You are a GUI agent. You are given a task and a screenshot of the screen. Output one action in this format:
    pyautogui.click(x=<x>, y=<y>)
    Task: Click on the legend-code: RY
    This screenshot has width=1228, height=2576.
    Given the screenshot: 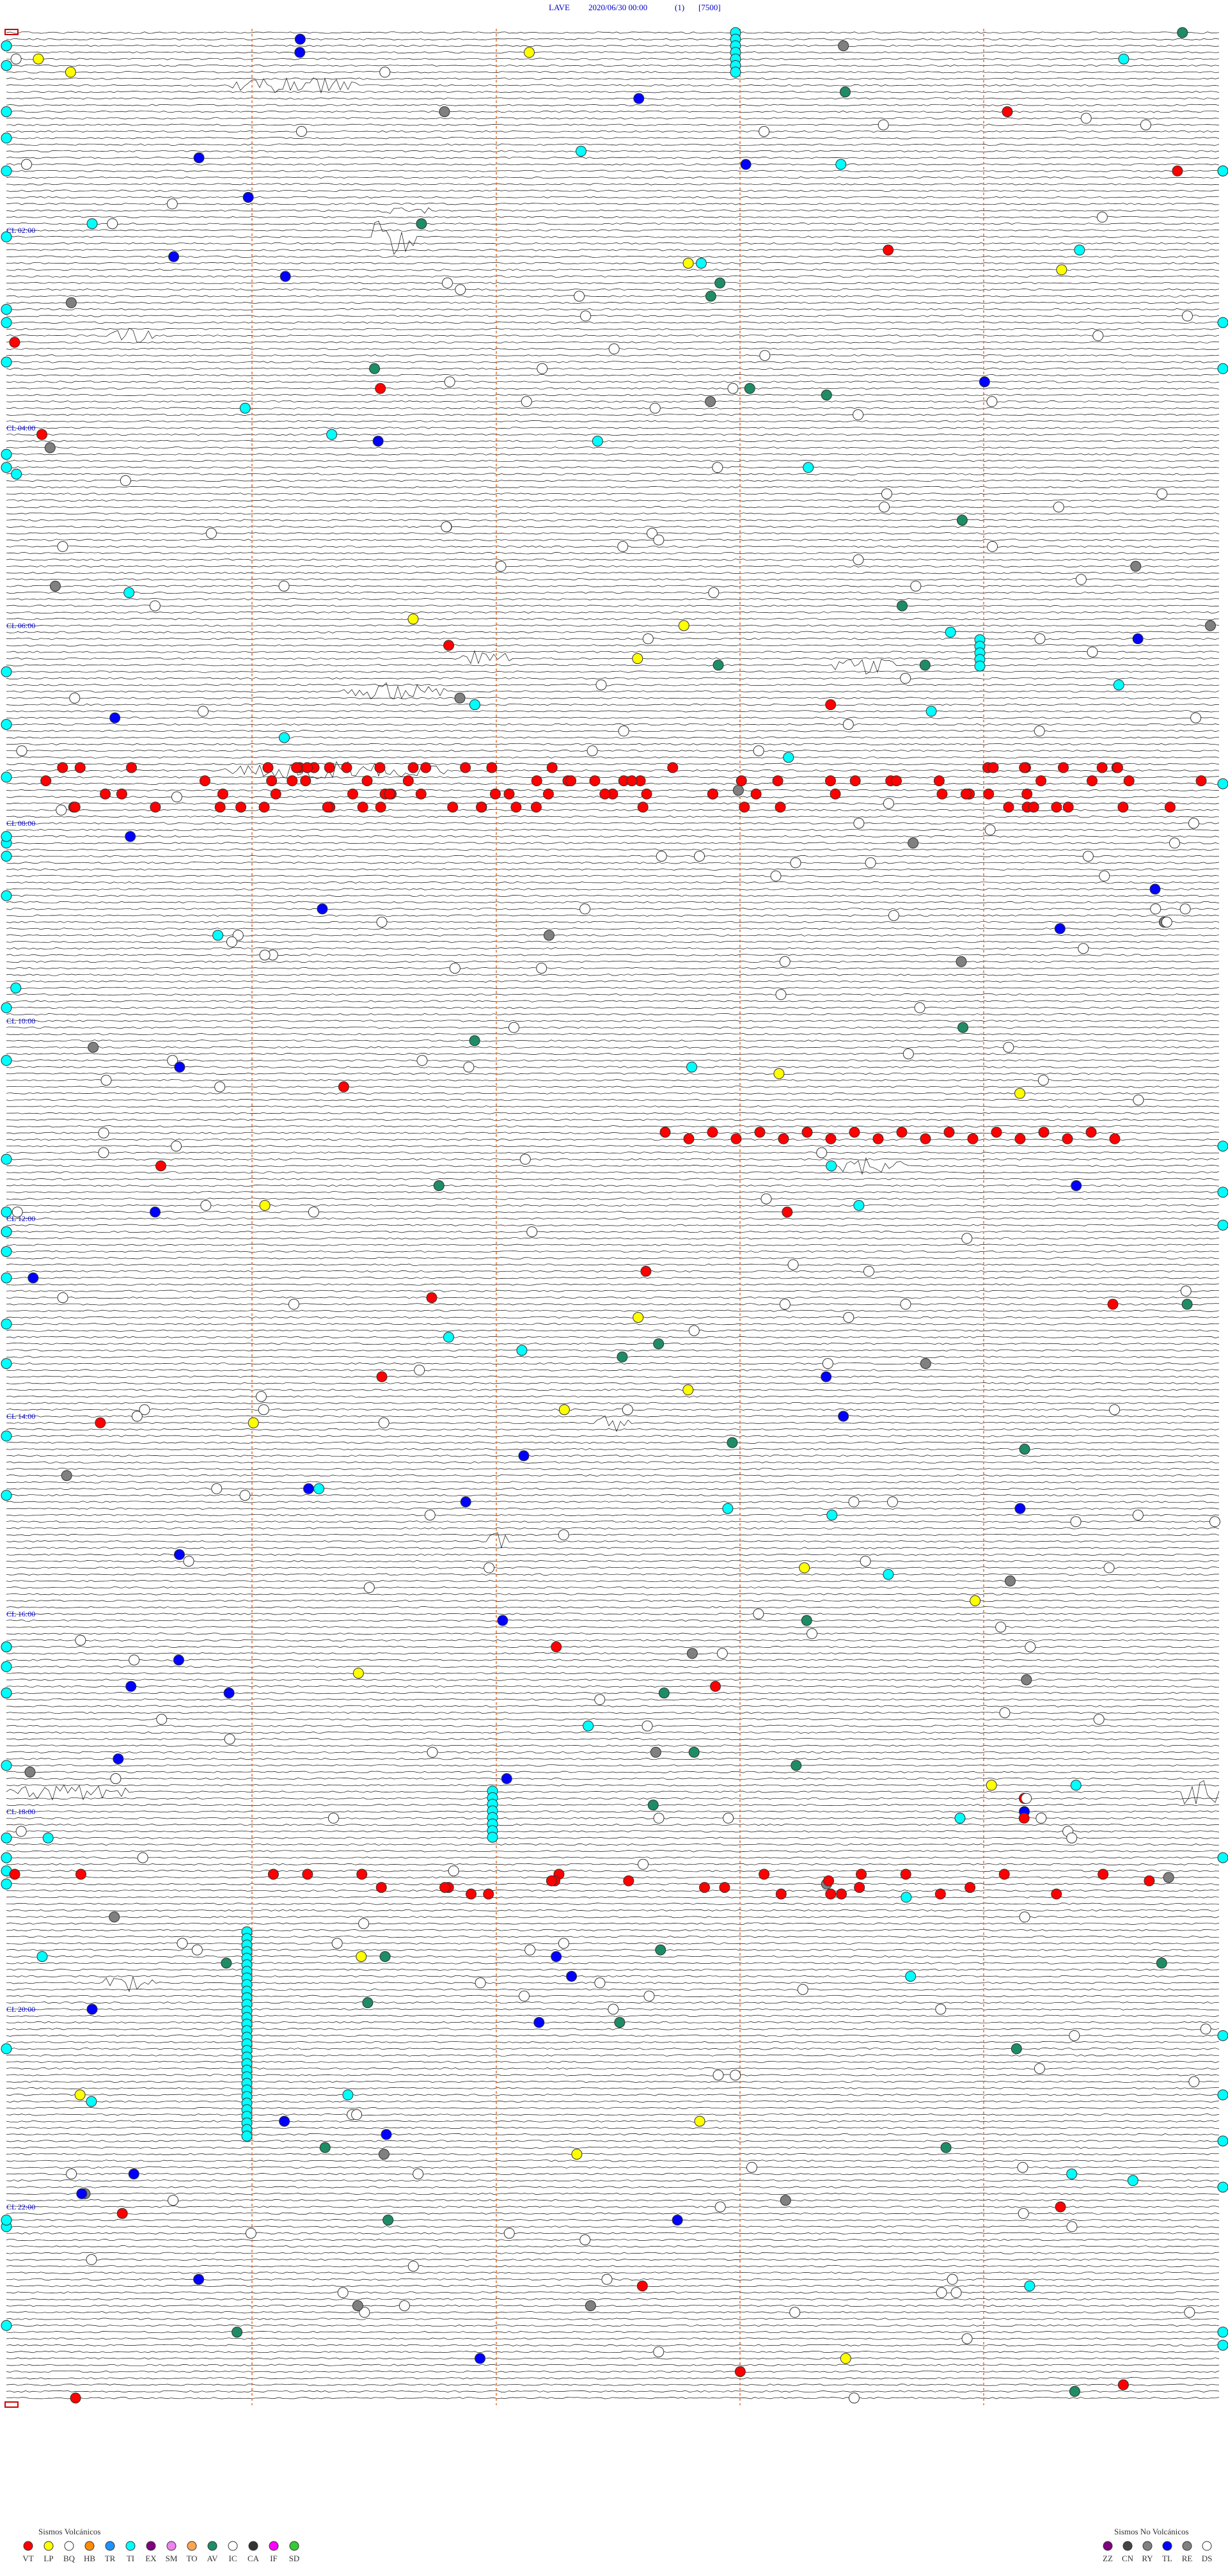 What is the action you would take?
    pyautogui.click(x=1147, y=2558)
    